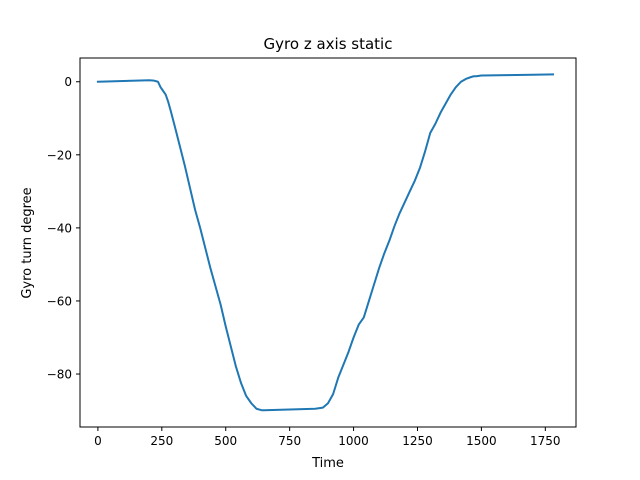  I want to click on y-tick-label: 0, so click(68, 82).